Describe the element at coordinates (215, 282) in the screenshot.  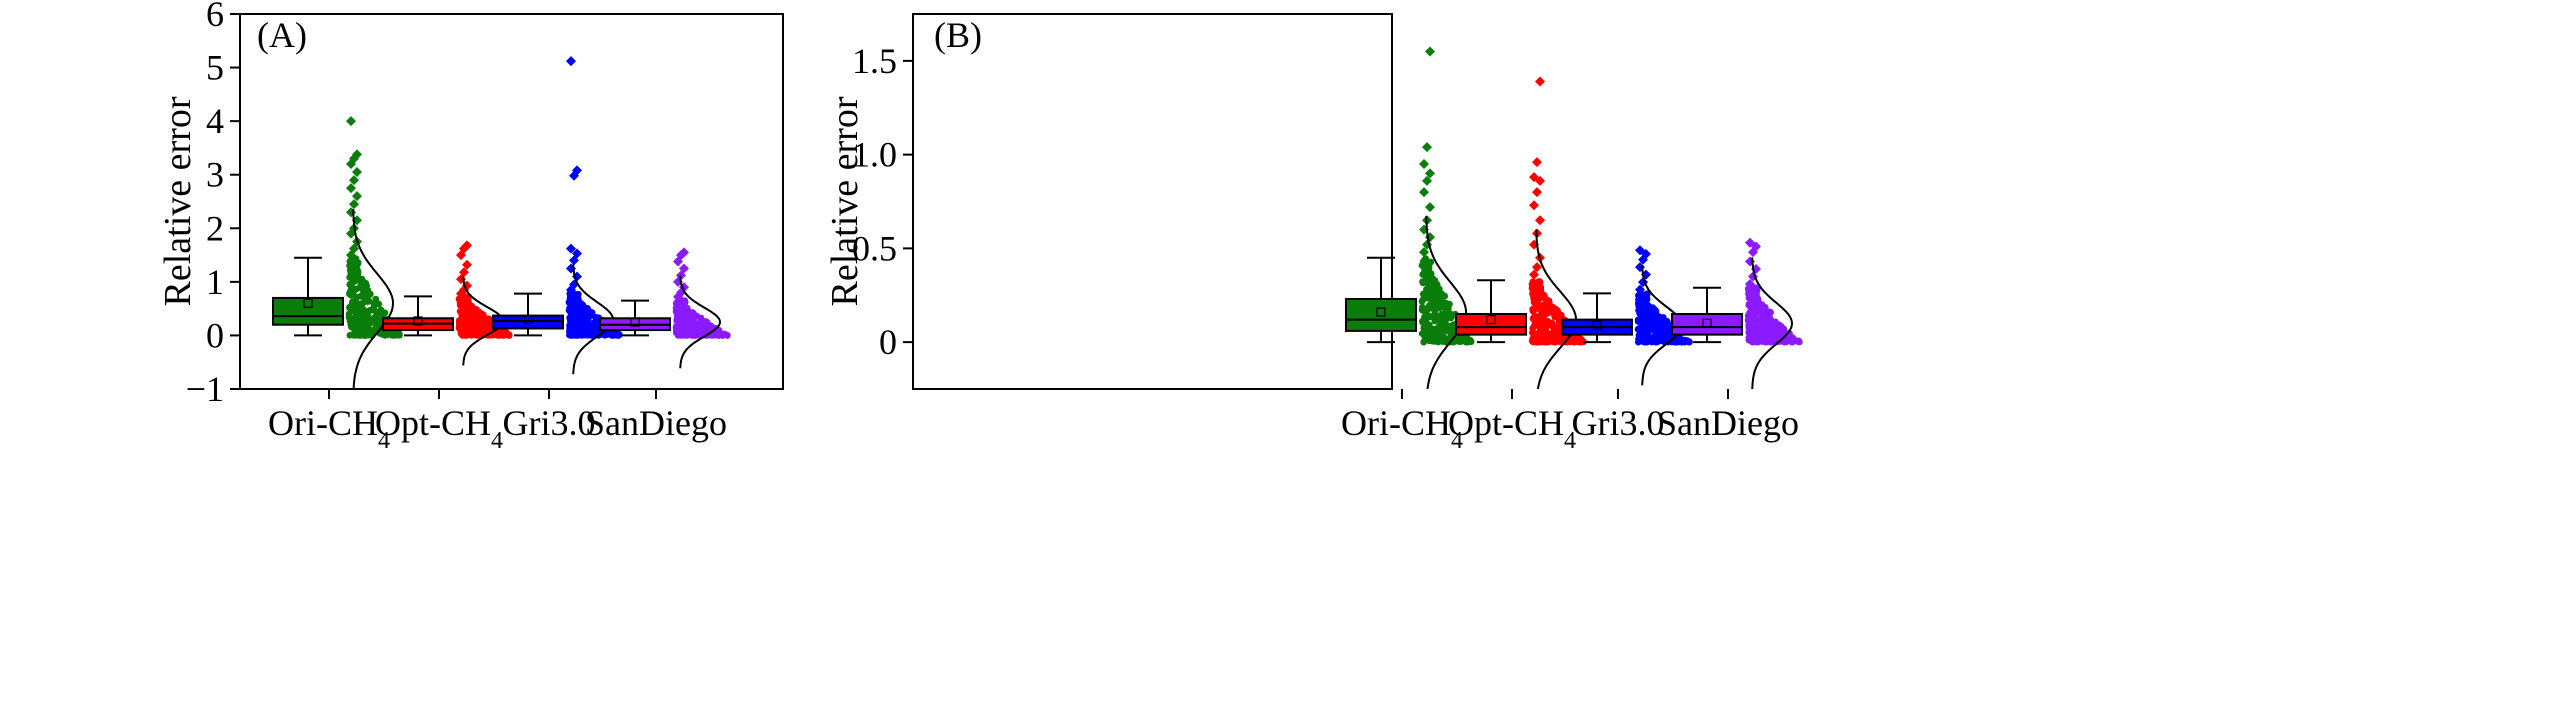
I see `y-tick-label: 1` at that location.